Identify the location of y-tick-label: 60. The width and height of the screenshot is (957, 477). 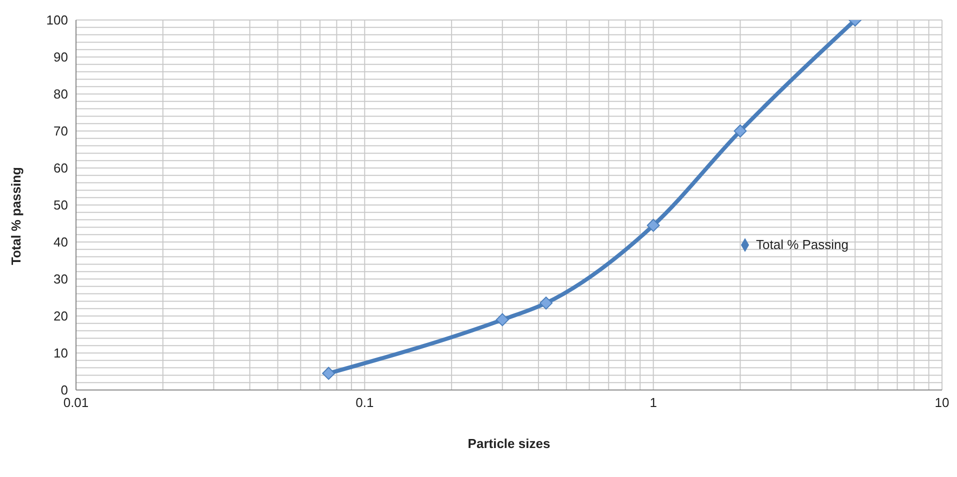
(61, 168).